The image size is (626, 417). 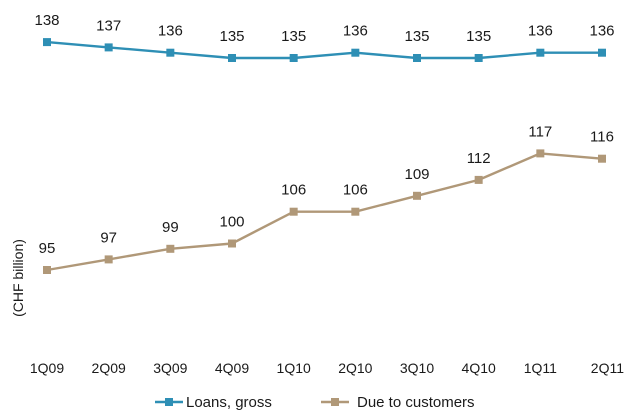 I want to click on data-label: 116, so click(x=602, y=137).